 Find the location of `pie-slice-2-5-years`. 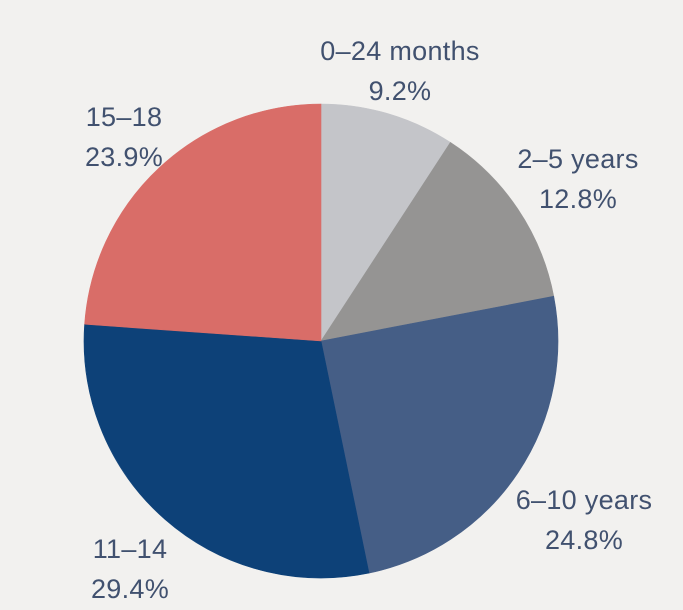

pie-slice-2-5-years is located at coordinates (437, 242).